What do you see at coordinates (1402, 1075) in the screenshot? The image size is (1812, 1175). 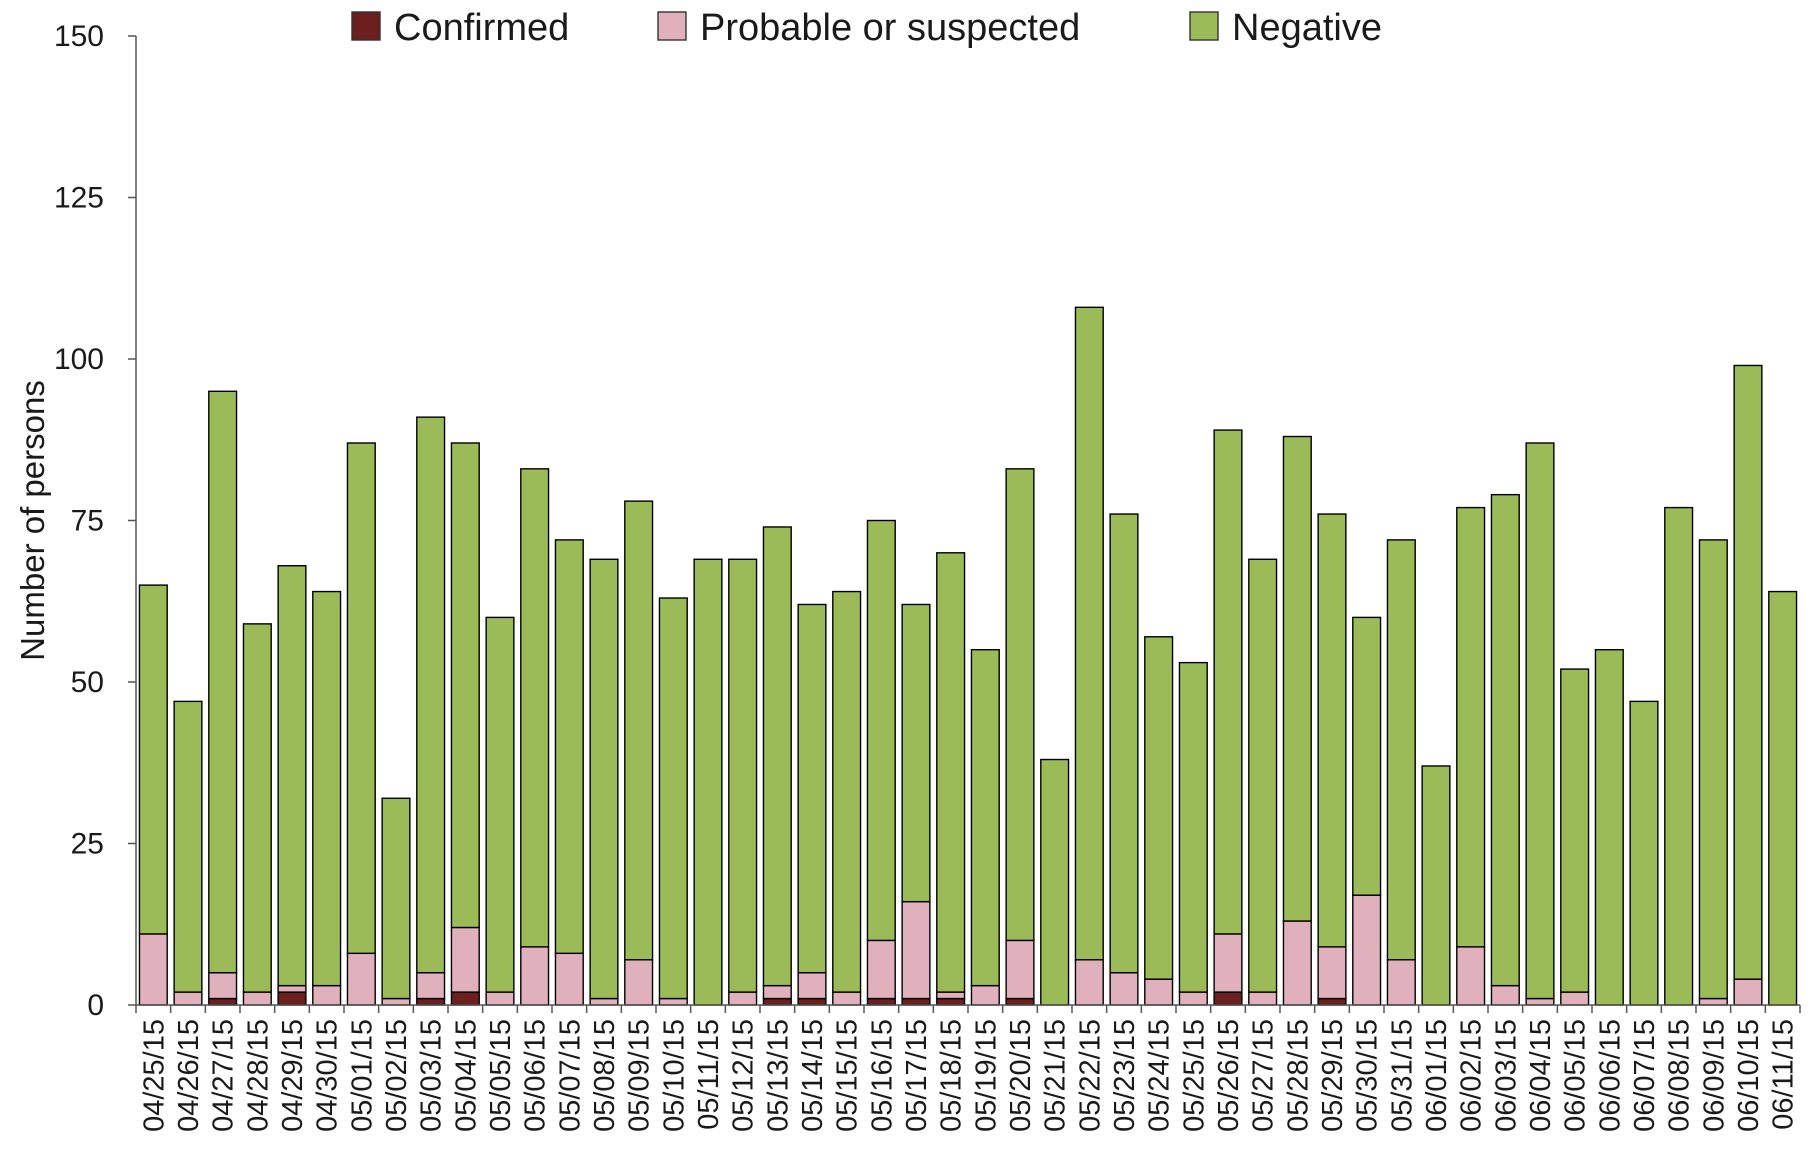 I see `x-tick-label: 05/31/15` at bounding box center [1402, 1075].